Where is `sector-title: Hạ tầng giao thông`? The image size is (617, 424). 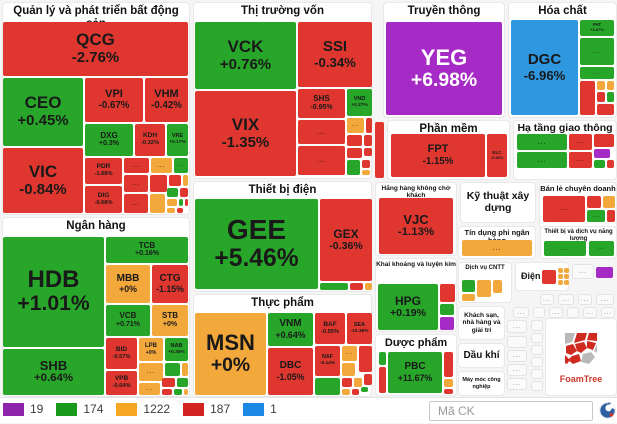
sector-title: Hạ tầng giao thông is located at coordinates (565, 128).